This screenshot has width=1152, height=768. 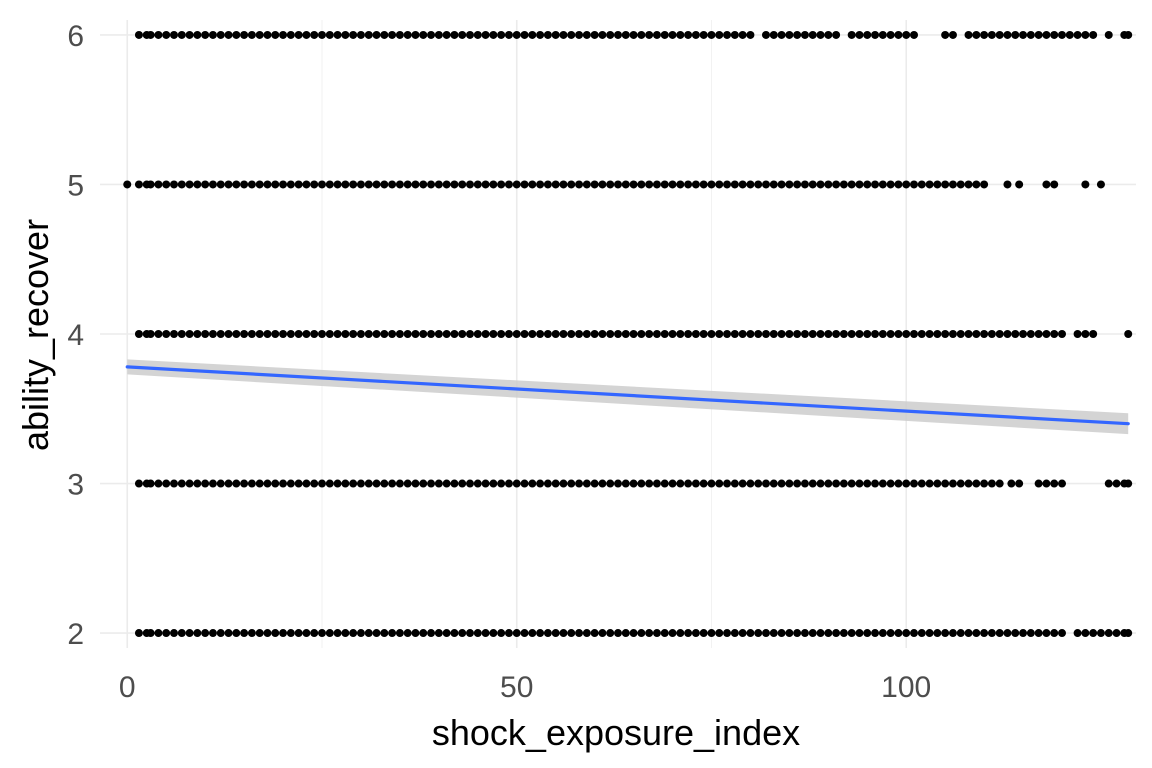 What do you see at coordinates (127, 687) in the screenshot?
I see `x-tick-label: 0` at bounding box center [127, 687].